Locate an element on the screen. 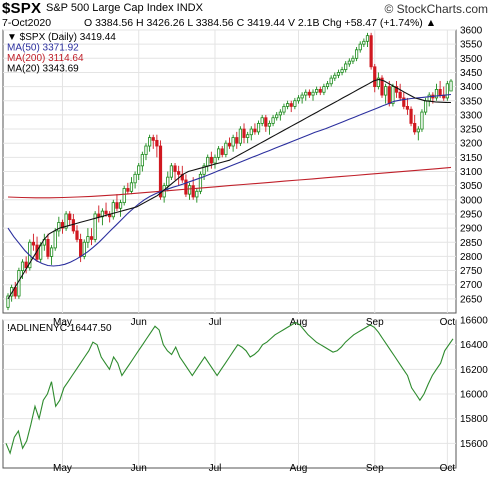 Image resolution: width=494 pixels, height=478 pixels. price-y-tick-label: 2650 is located at coordinates (471, 299).